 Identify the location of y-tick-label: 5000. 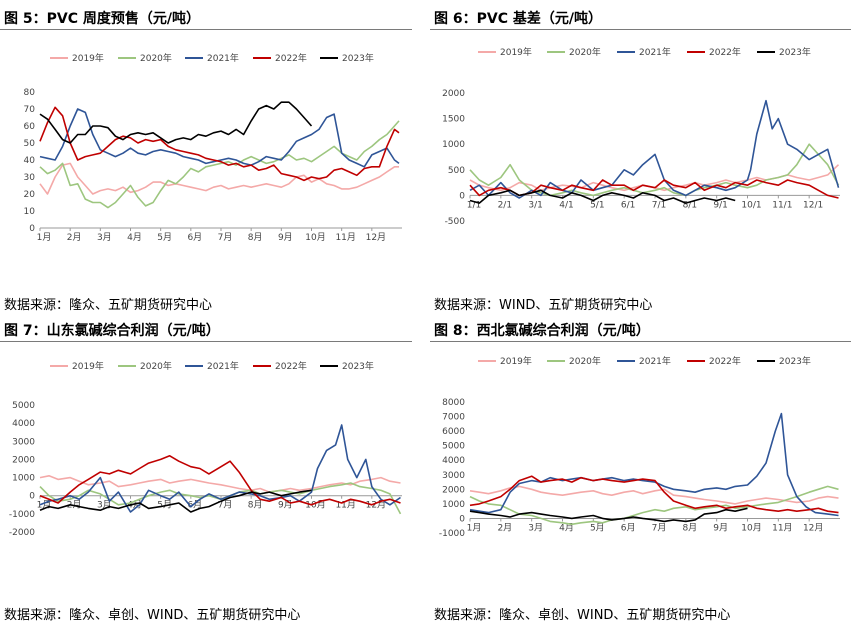
(453, 447).